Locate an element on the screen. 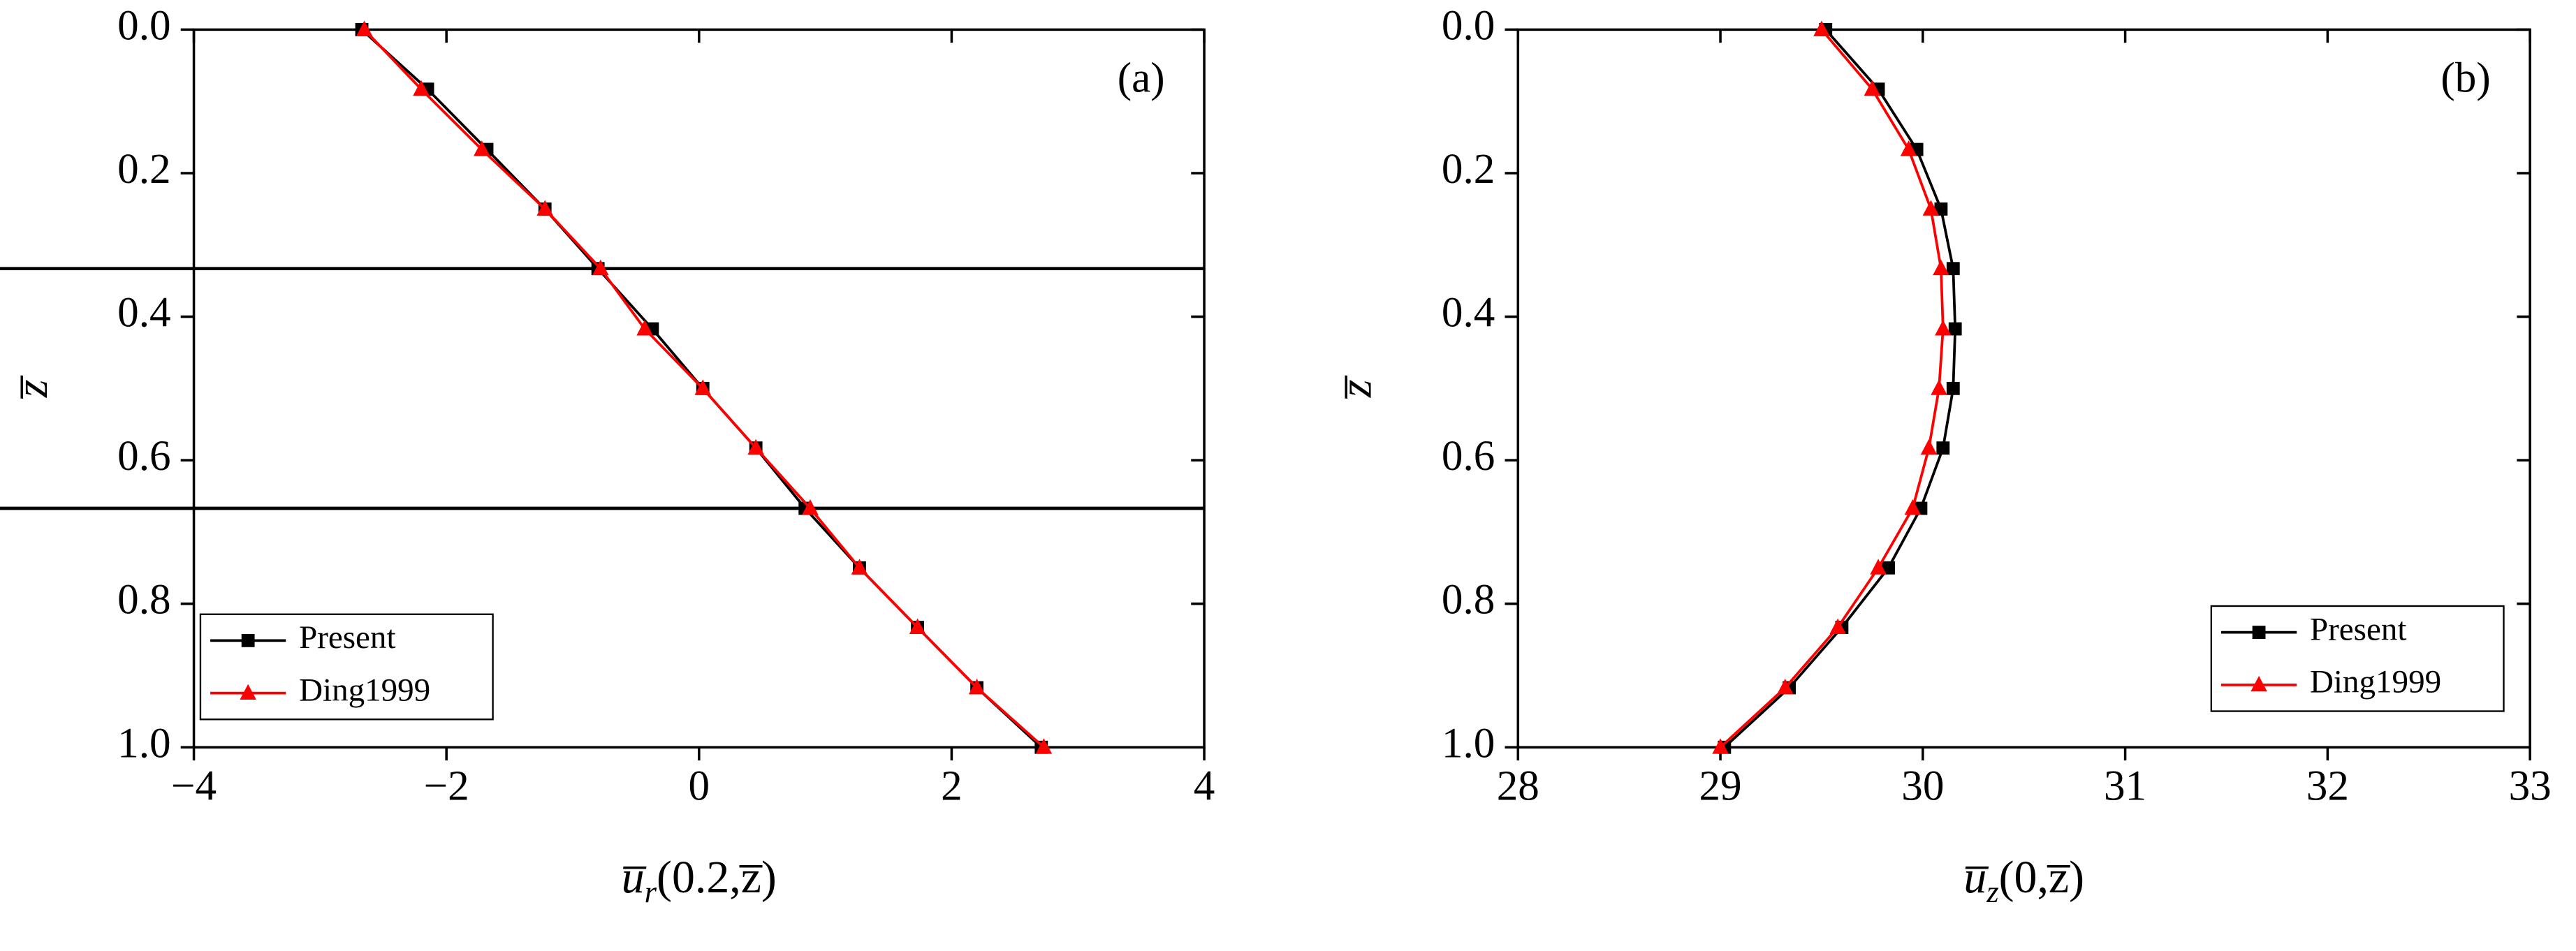 The width and height of the screenshot is (2576, 951). x-label-args: (0.2,z̅) is located at coordinates (717, 877).